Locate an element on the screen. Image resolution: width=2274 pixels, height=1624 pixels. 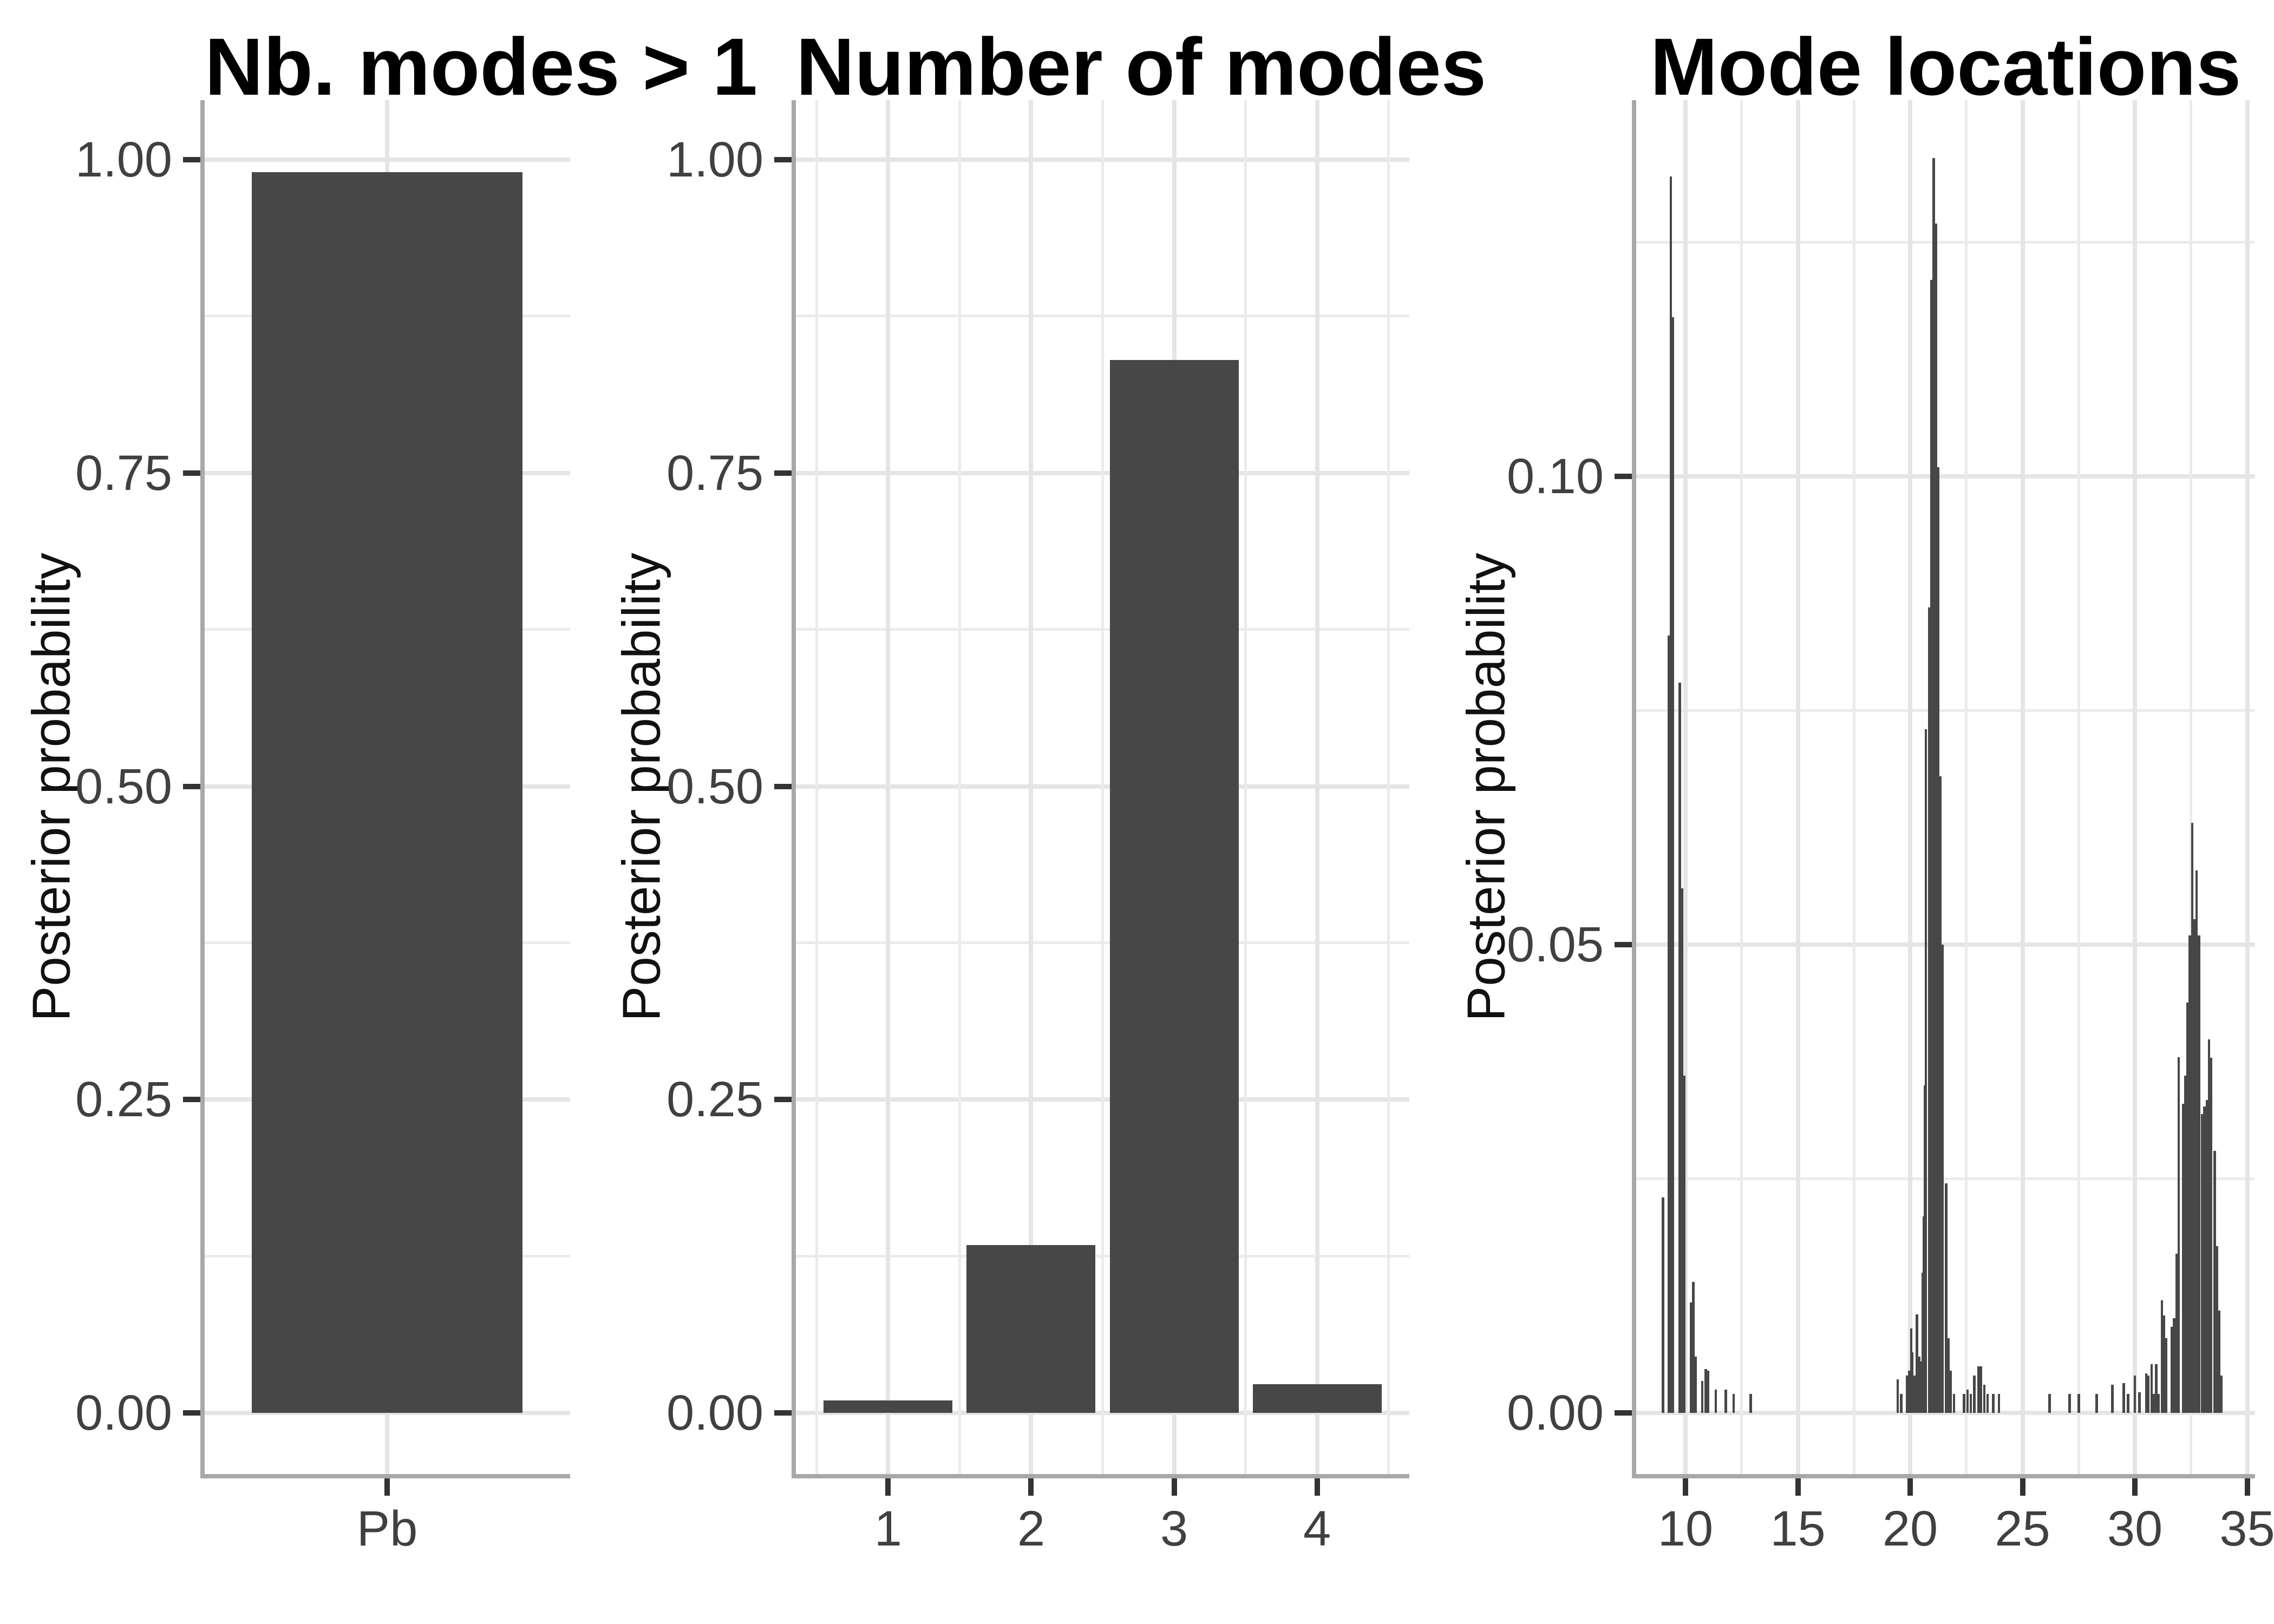
x-tick-label: 15 is located at coordinates (1798, 1528).